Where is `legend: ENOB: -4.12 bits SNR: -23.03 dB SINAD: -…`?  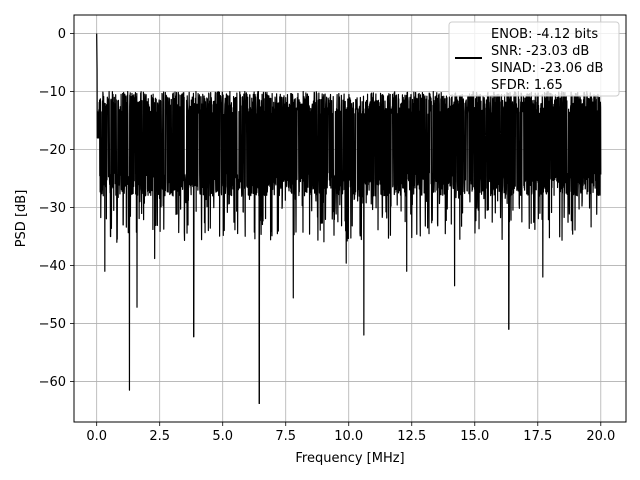
legend: ENOB: -4.12 bits SNR: -23.03 dB SINAD: -… is located at coordinates (534, 59).